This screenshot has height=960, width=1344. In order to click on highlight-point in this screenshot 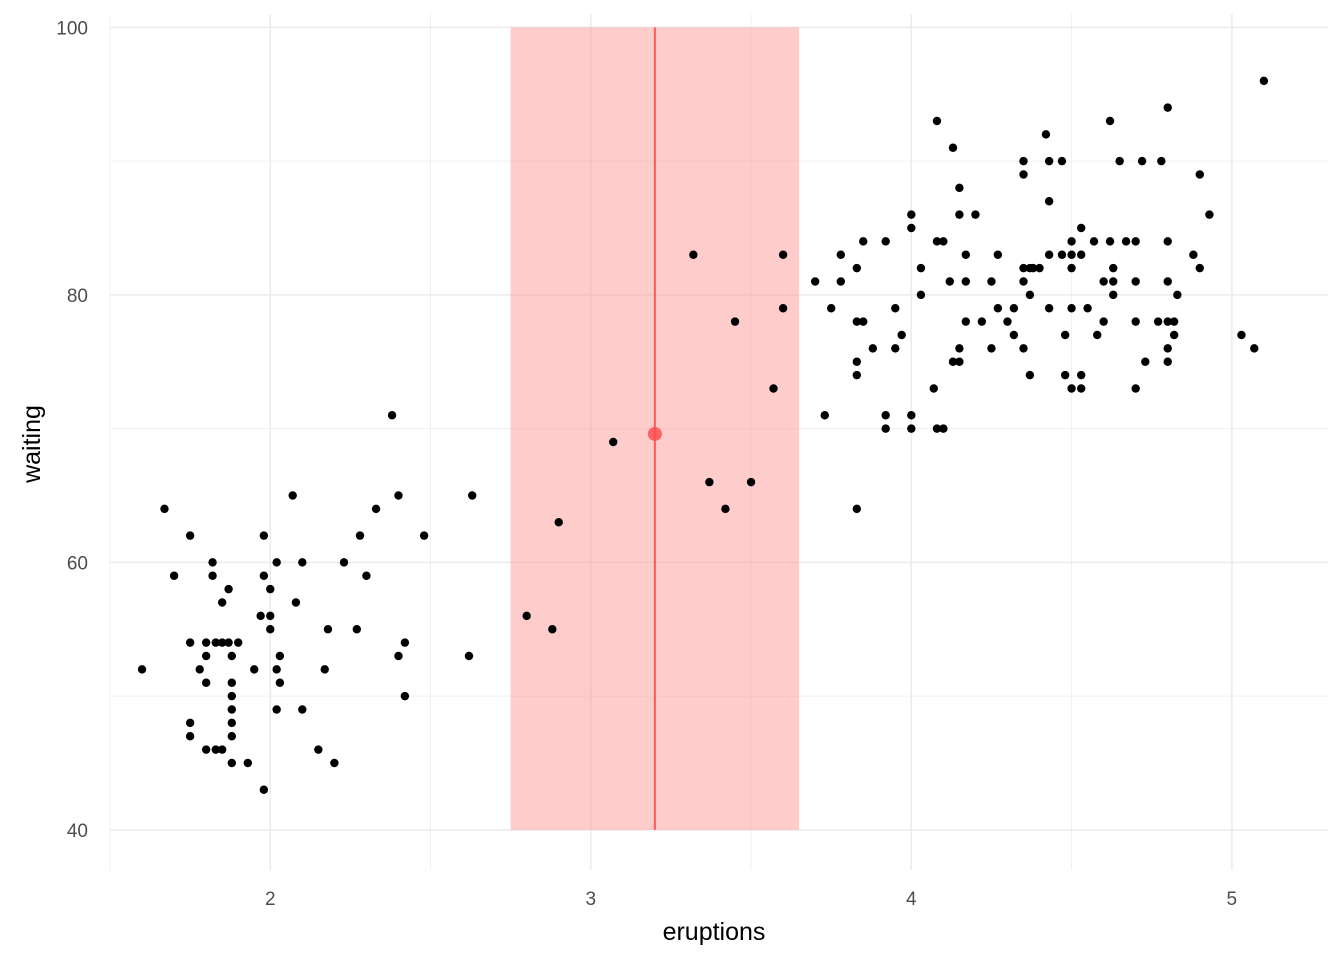, I will do `click(654, 433)`.